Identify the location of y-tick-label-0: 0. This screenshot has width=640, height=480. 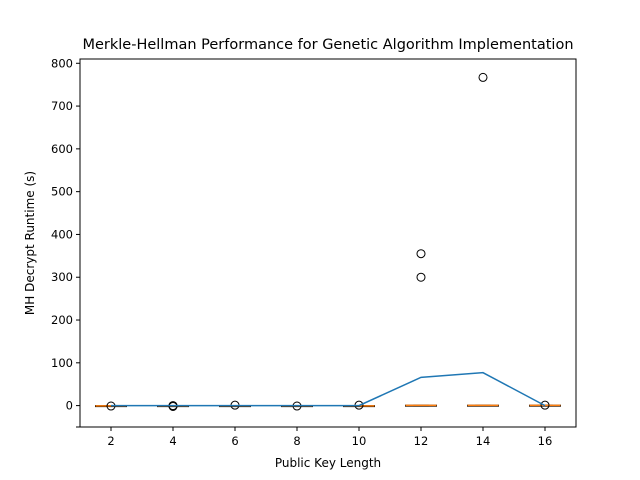
(69, 406).